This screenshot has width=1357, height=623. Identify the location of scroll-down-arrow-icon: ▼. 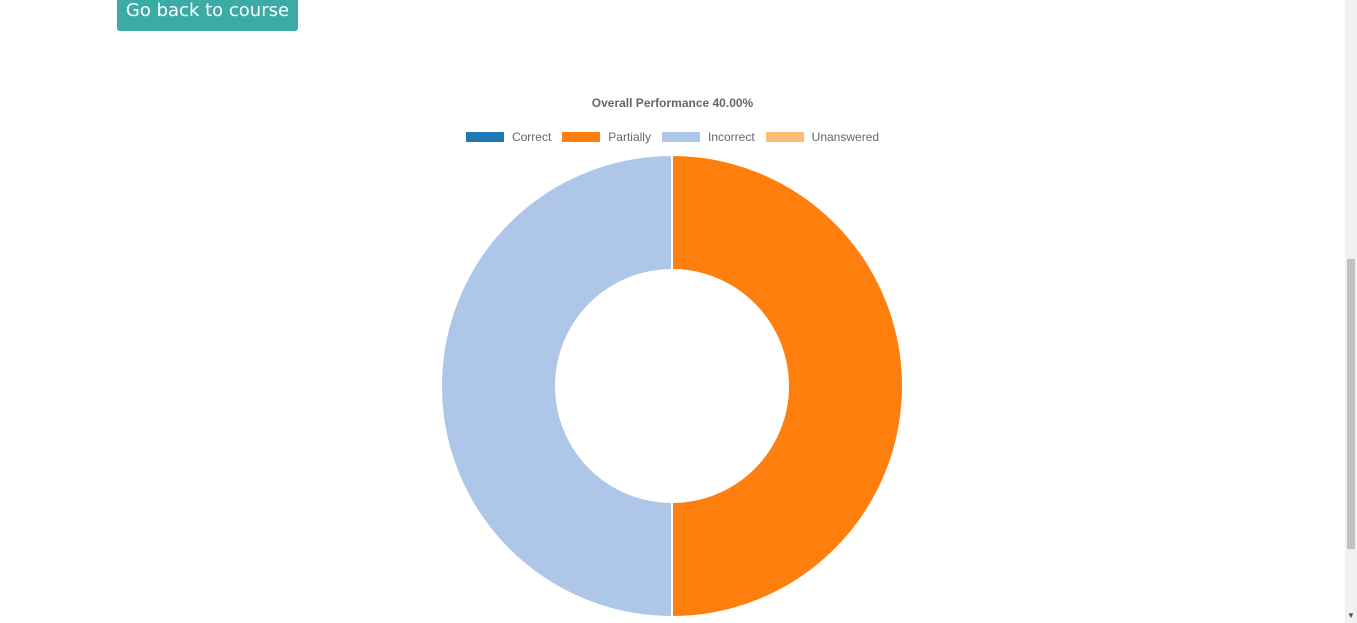
(1351, 615).